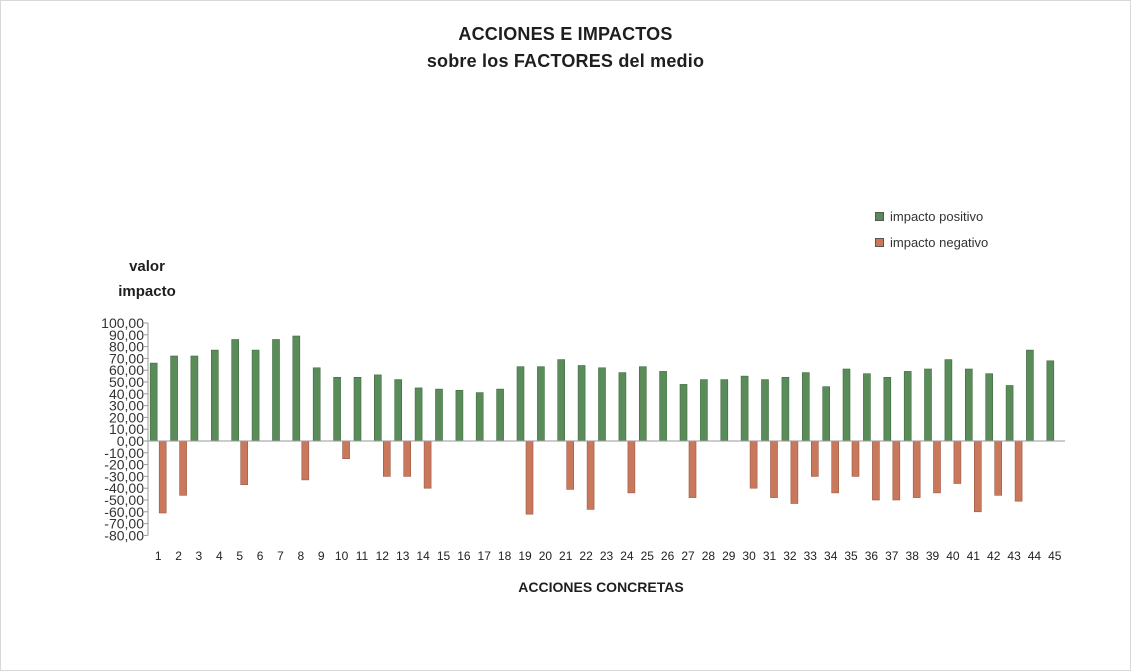 The width and height of the screenshot is (1131, 671). What do you see at coordinates (601, 587) in the screenshot?
I see `x-axis-label: ACCIONES CONCRETAS` at bounding box center [601, 587].